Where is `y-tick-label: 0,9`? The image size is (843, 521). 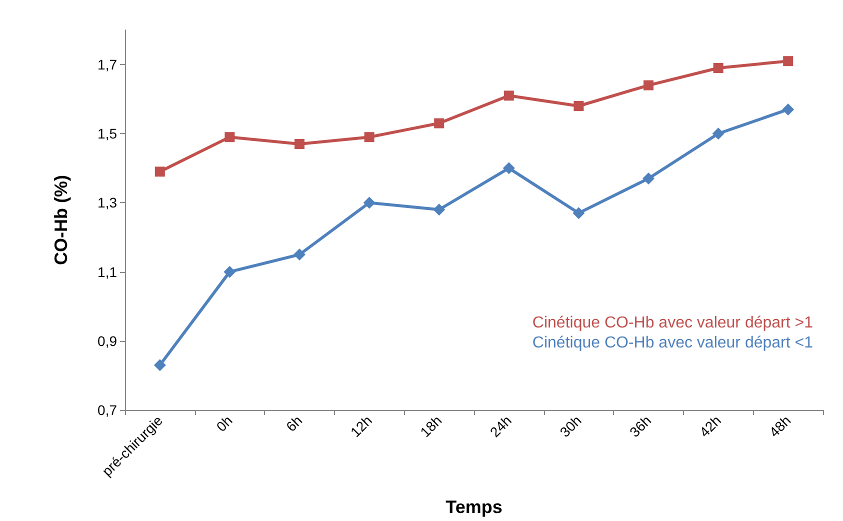
y-tick-label: 0,9 is located at coordinates (108, 340).